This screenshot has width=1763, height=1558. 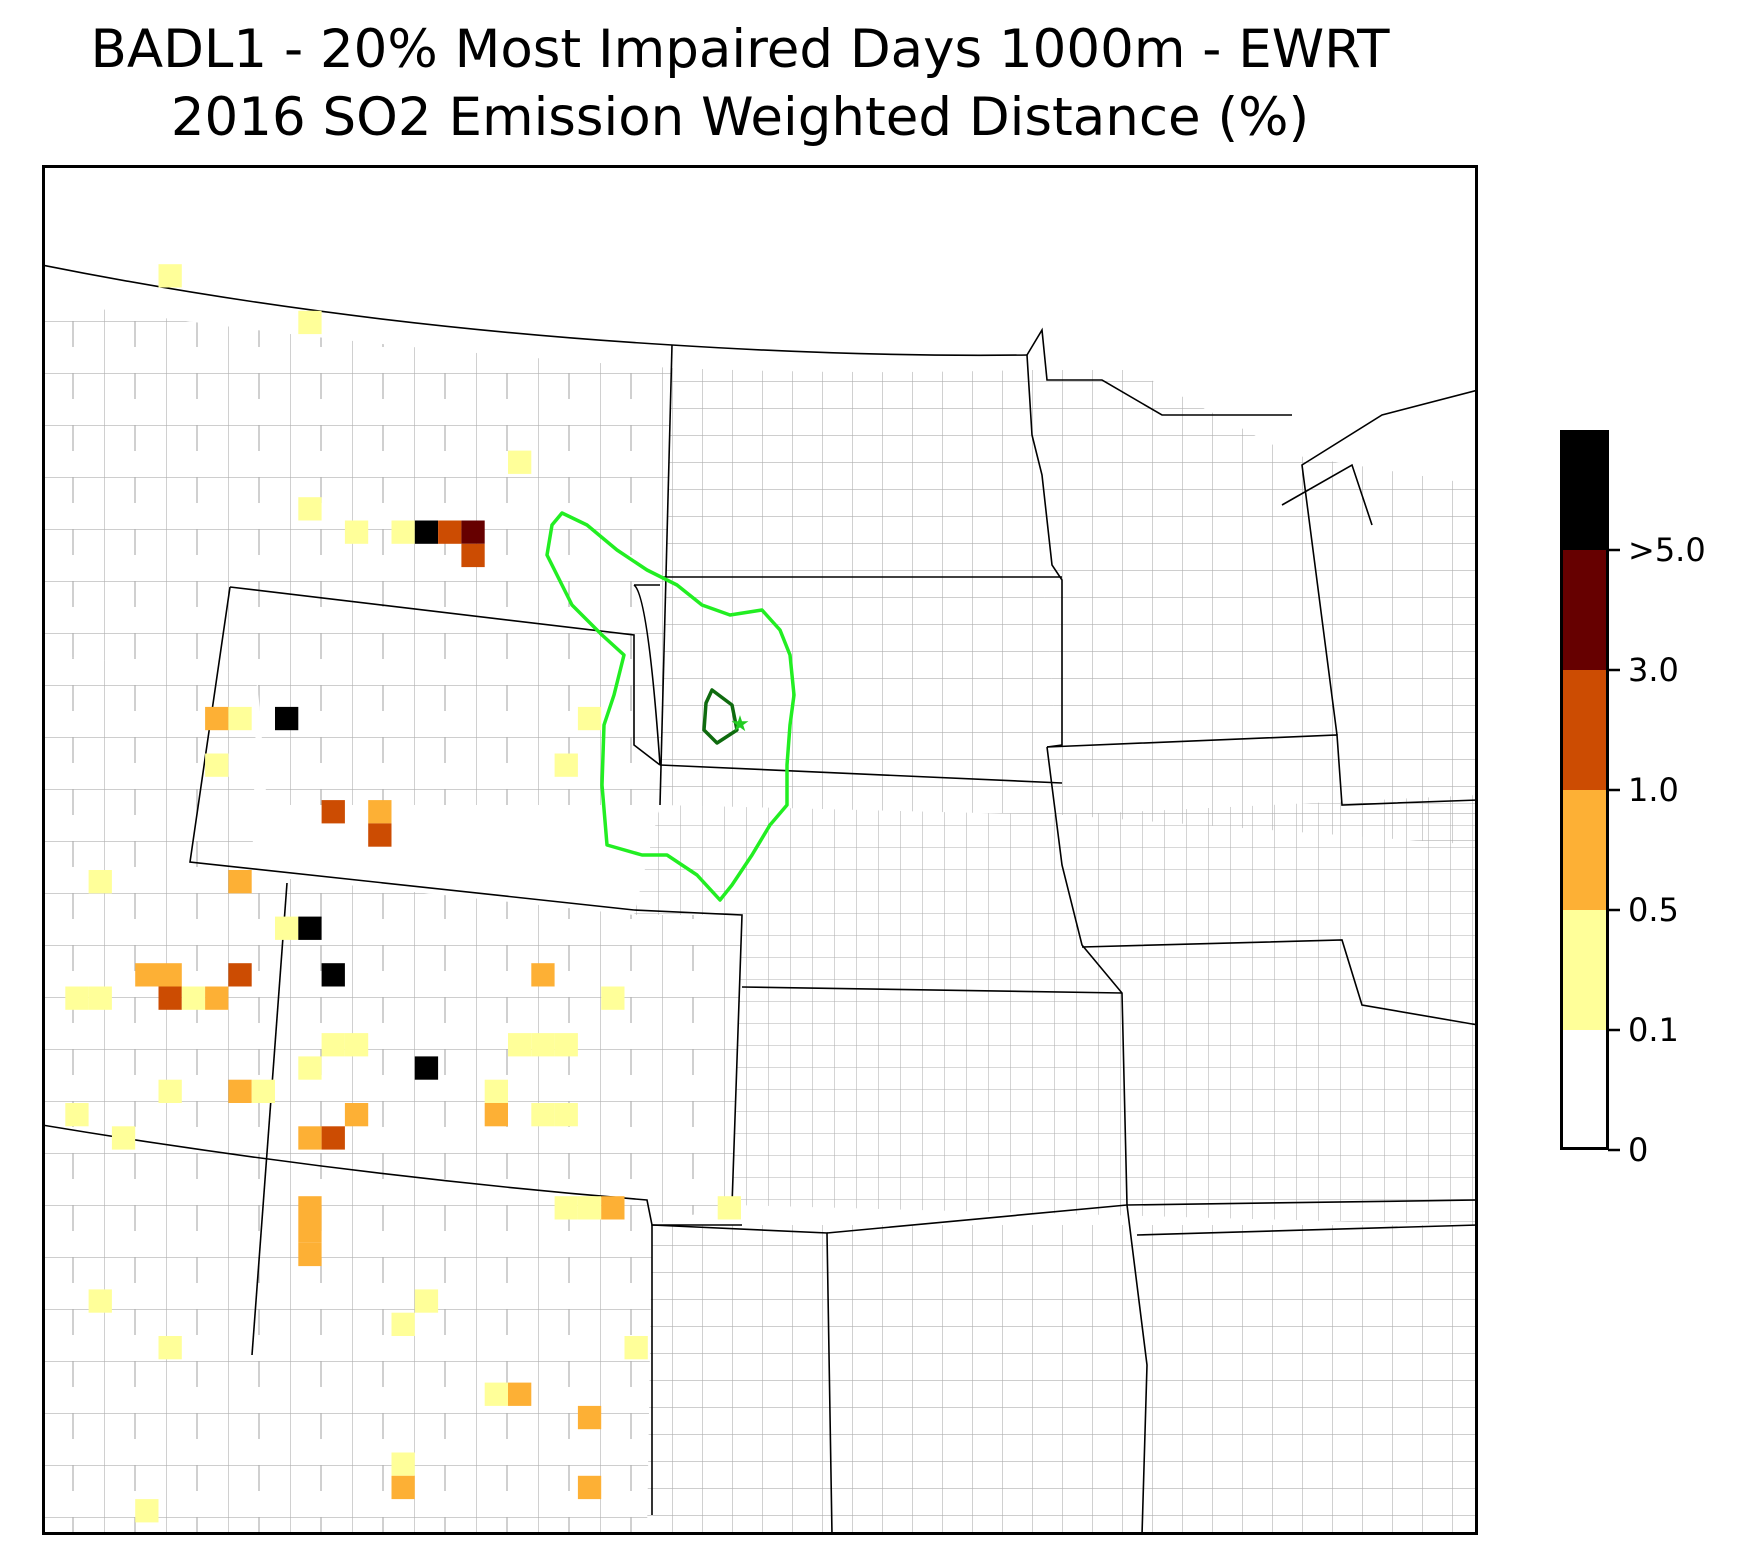 I want to click on colorbar-tick-label: >5.0, so click(x=1667, y=550).